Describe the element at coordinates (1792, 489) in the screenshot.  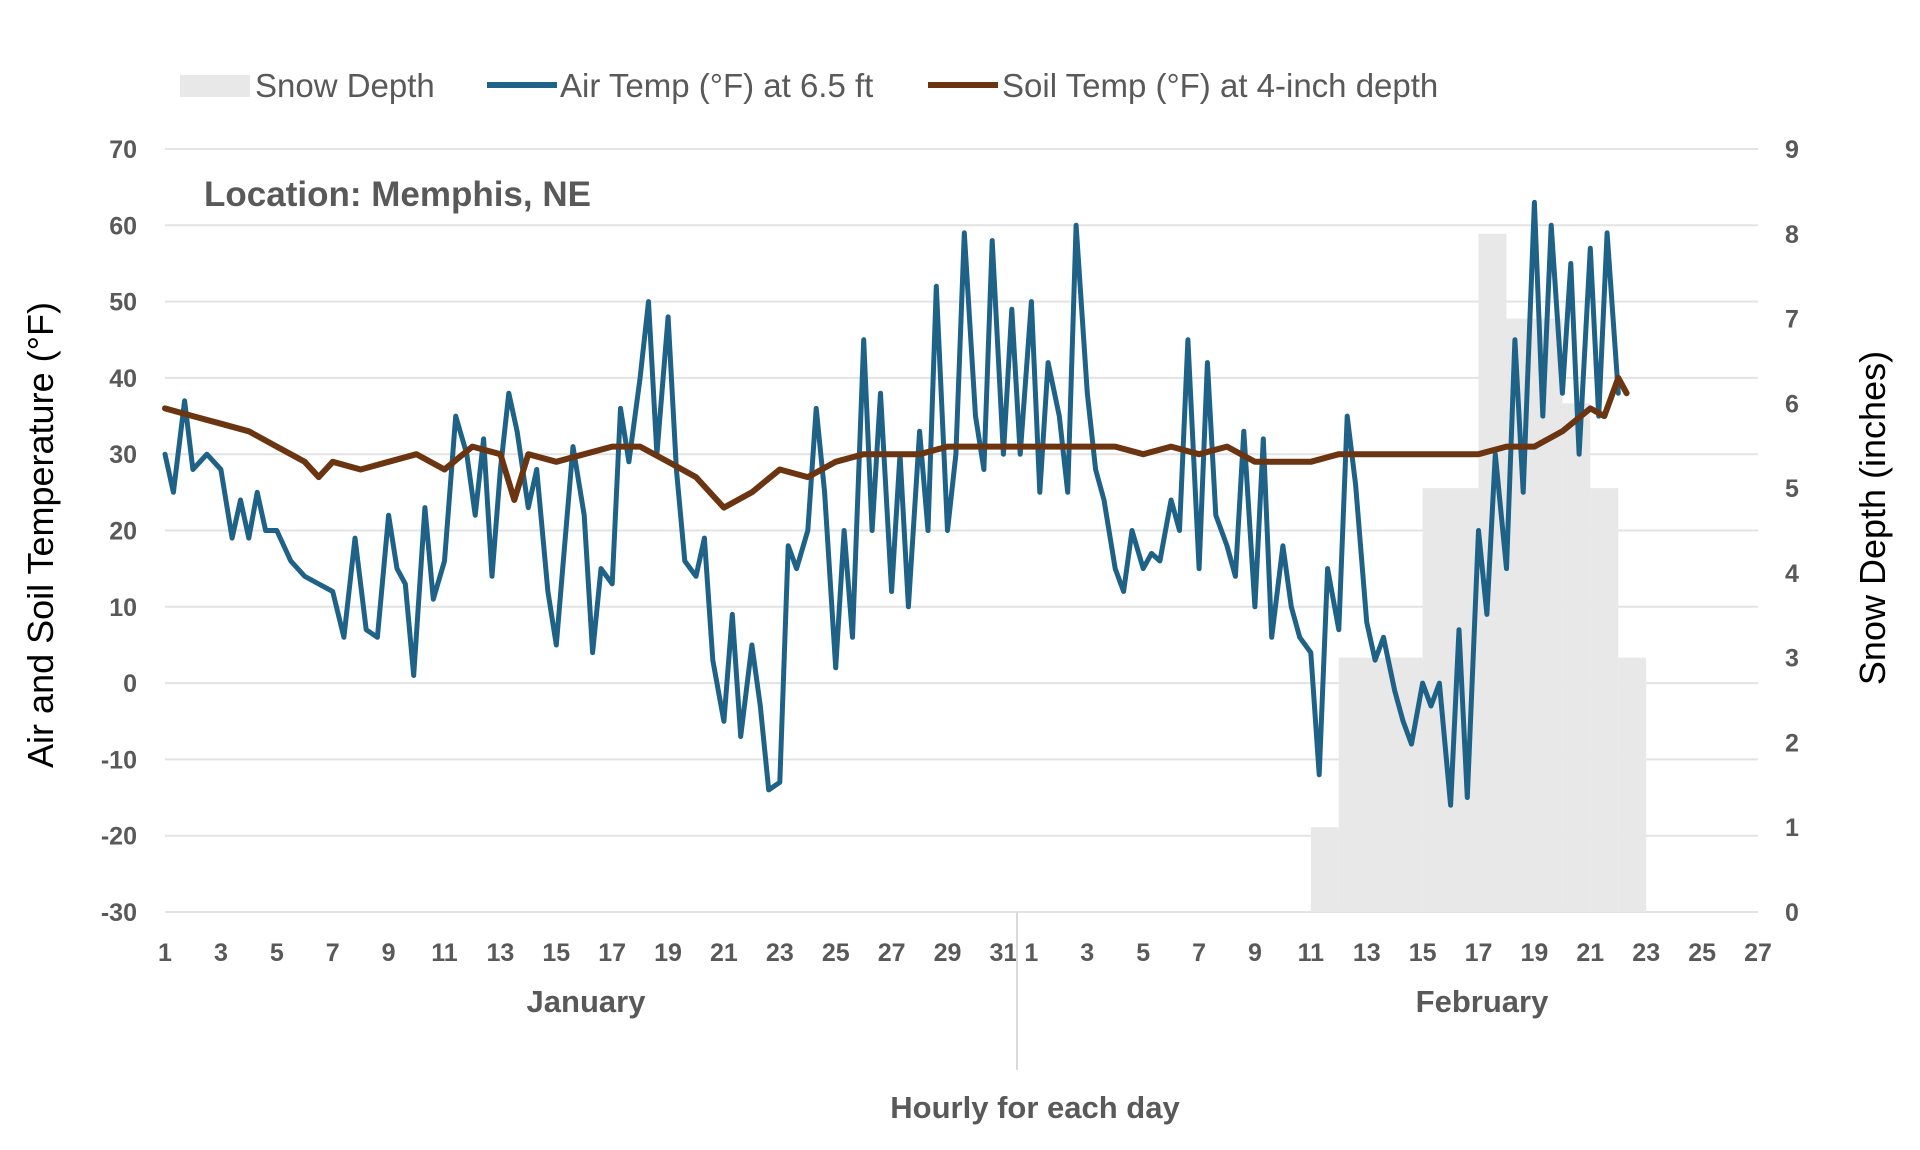
I see `y-right-tick-label: 5` at that location.